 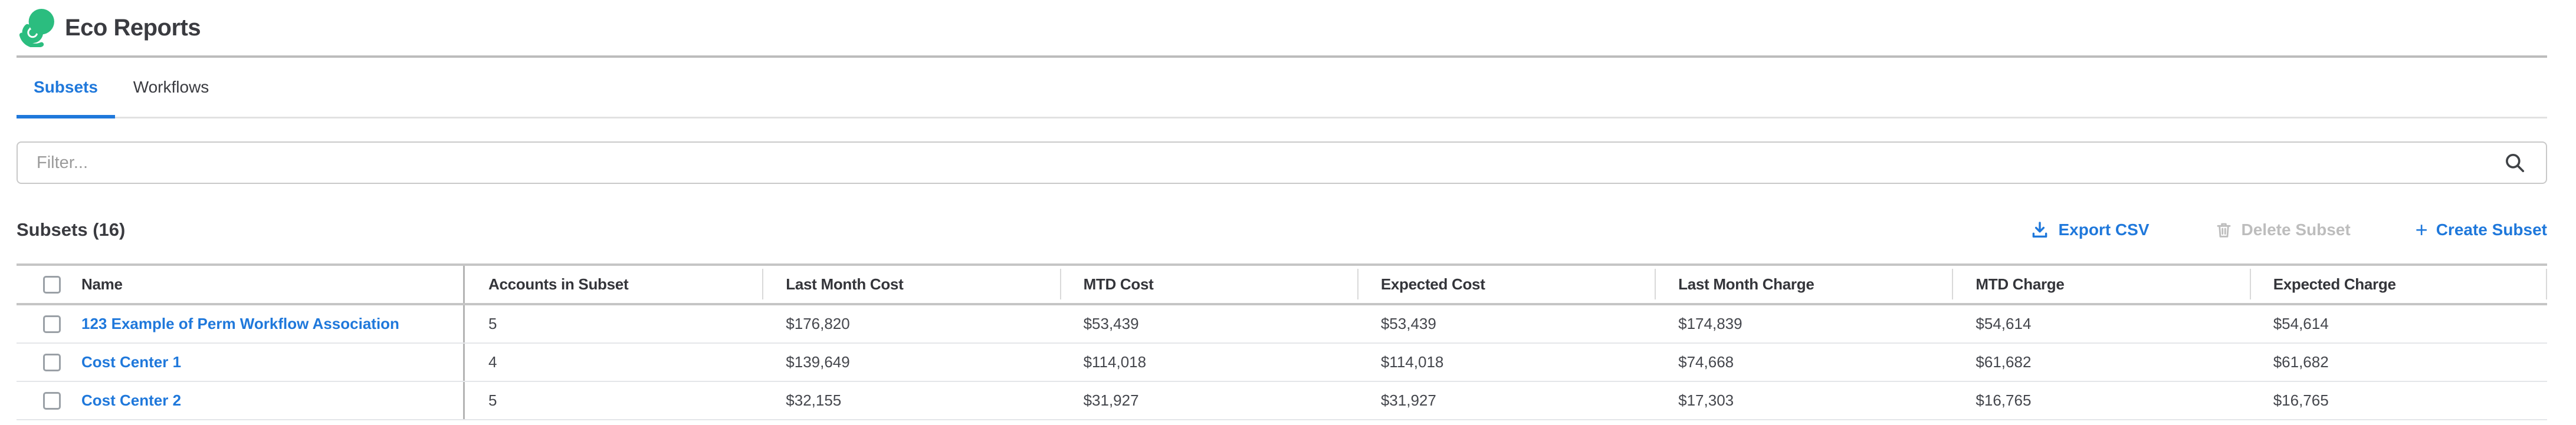 What do you see at coordinates (2514, 162) in the screenshot?
I see `search-icon` at bounding box center [2514, 162].